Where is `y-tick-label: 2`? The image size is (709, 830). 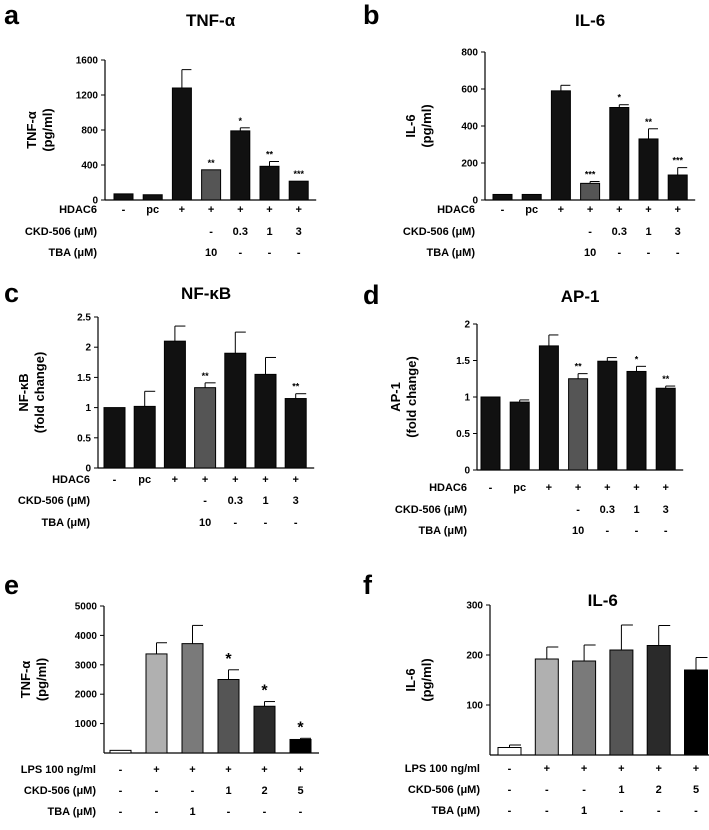 y-tick-label: 2 is located at coordinates (467, 325).